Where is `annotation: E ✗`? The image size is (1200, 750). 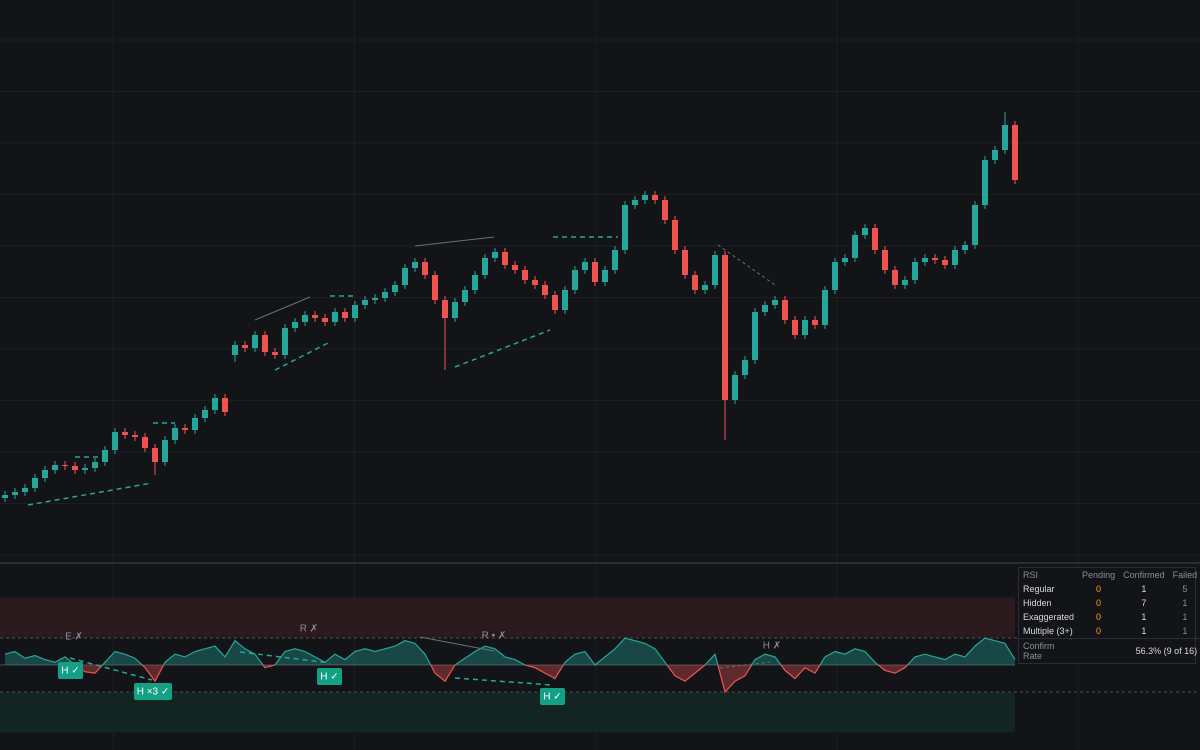
annotation: E ✗ is located at coordinates (74, 637).